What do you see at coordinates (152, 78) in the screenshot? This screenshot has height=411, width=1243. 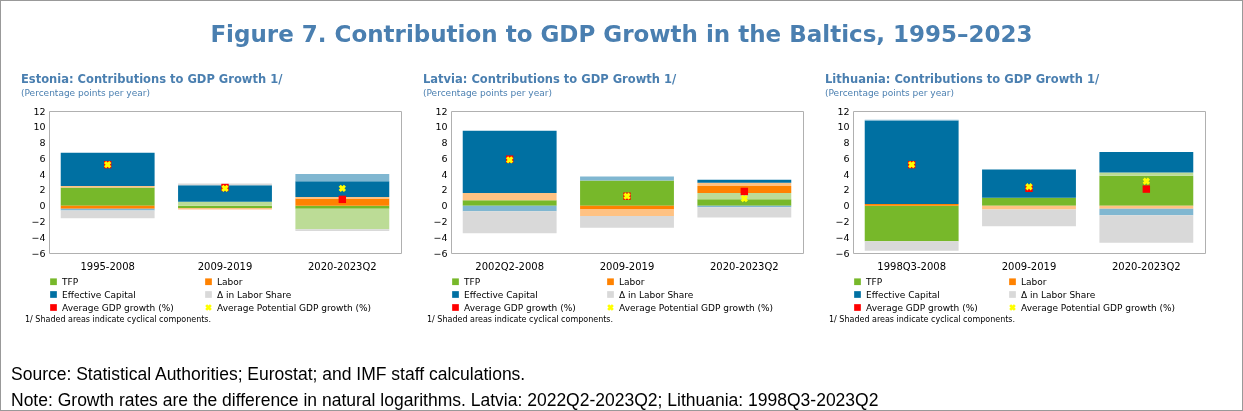 I see `chart-title: Estonia: Contributions to GDP Growth 1/` at bounding box center [152, 78].